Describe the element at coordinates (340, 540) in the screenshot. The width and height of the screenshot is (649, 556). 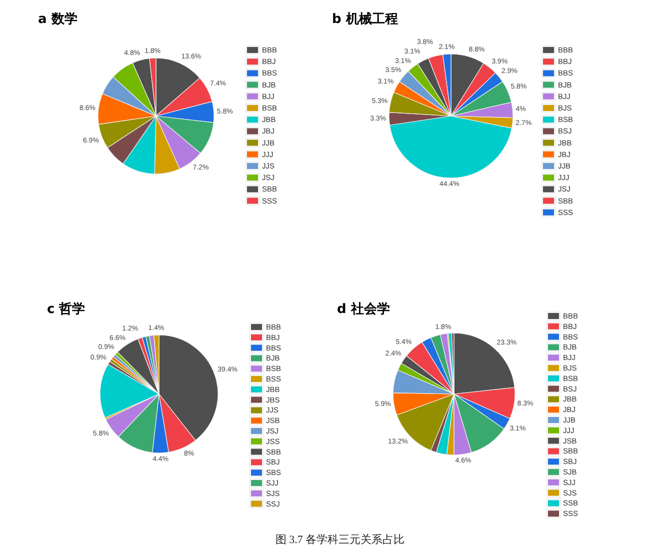
I see `caption: 图 3.7 各学科三元关系占比` at that location.